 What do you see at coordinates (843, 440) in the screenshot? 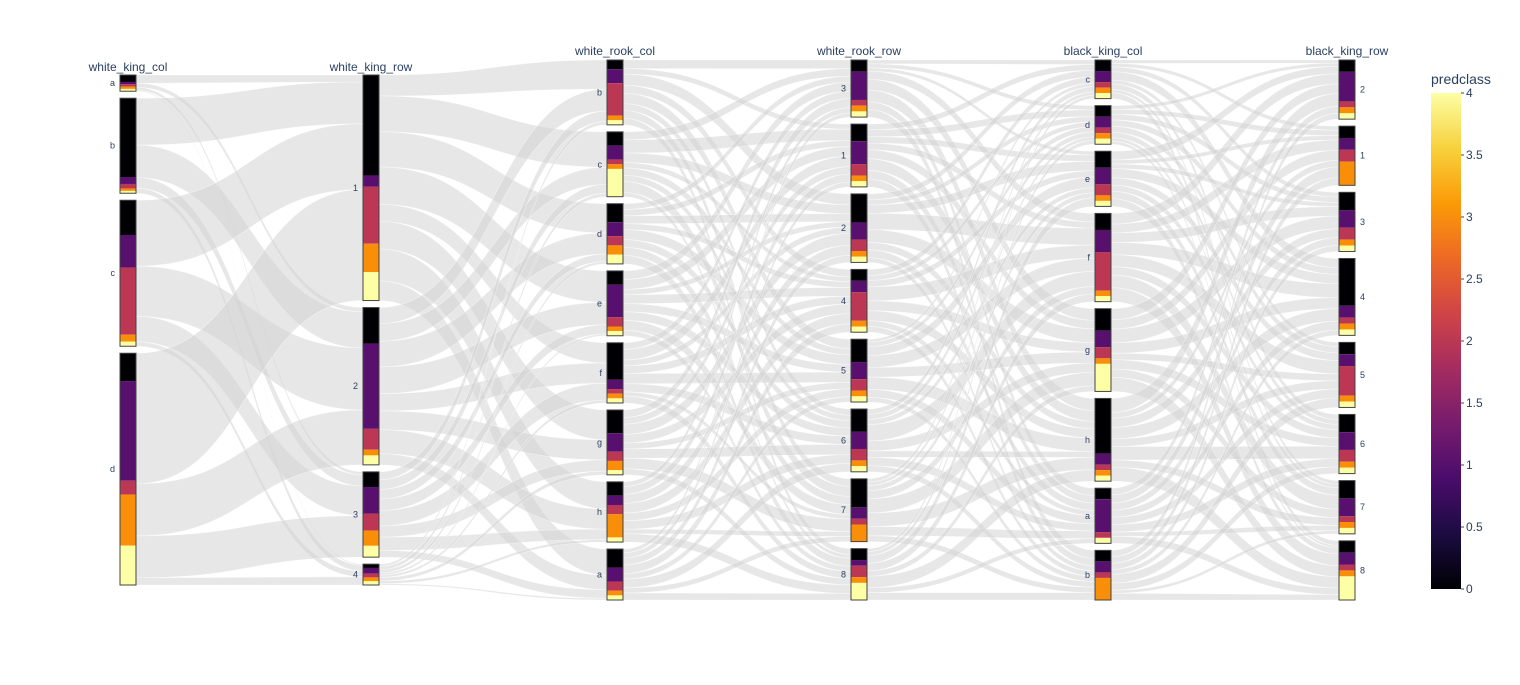
I see `category-label: 6` at bounding box center [843, 440].